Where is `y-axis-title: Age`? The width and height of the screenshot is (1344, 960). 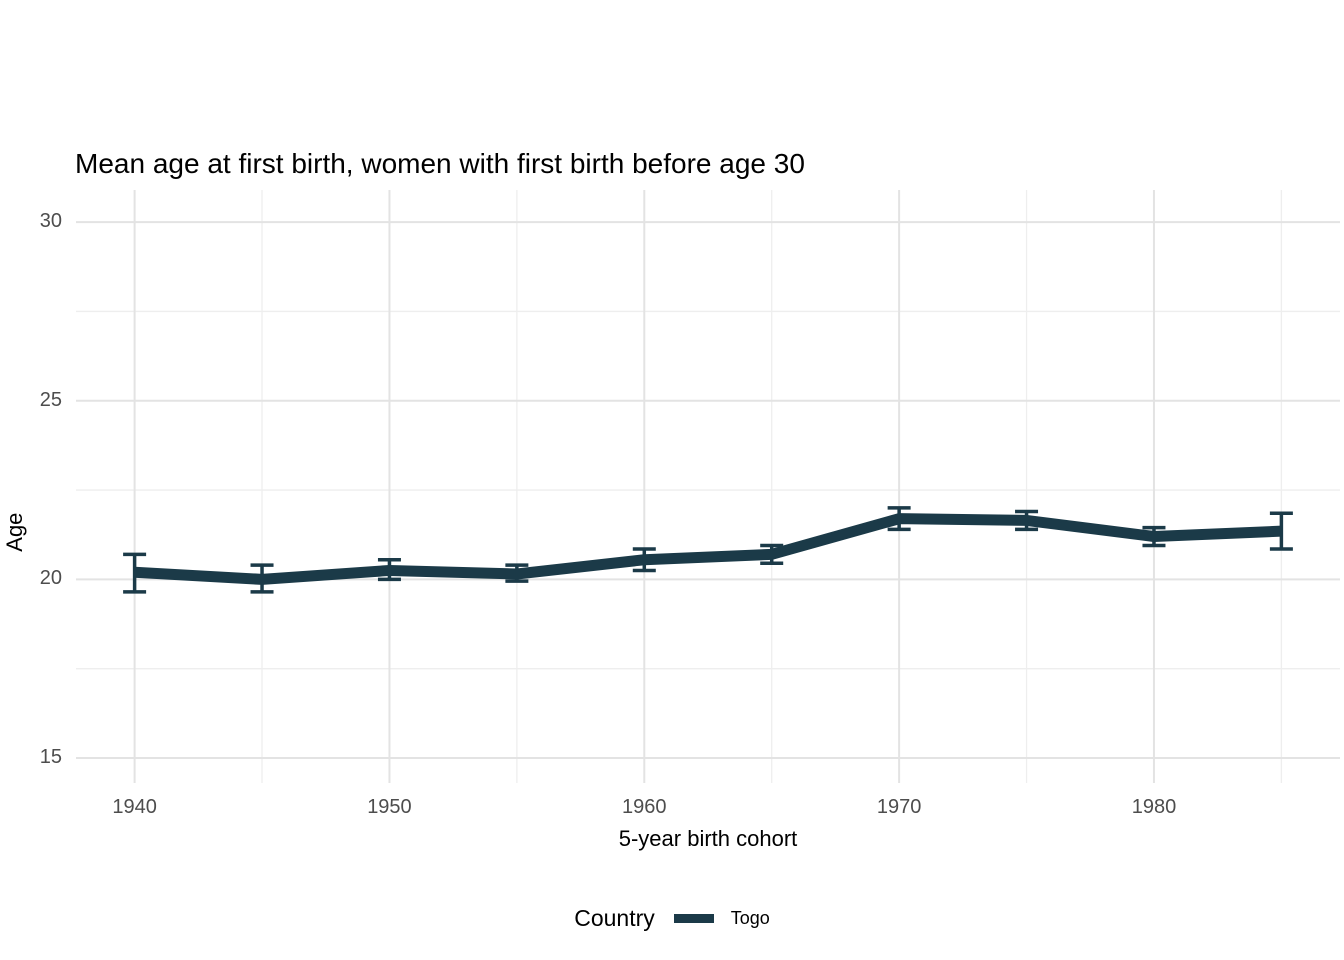
y-axis-title: Age is located at coordinates (14, 532).